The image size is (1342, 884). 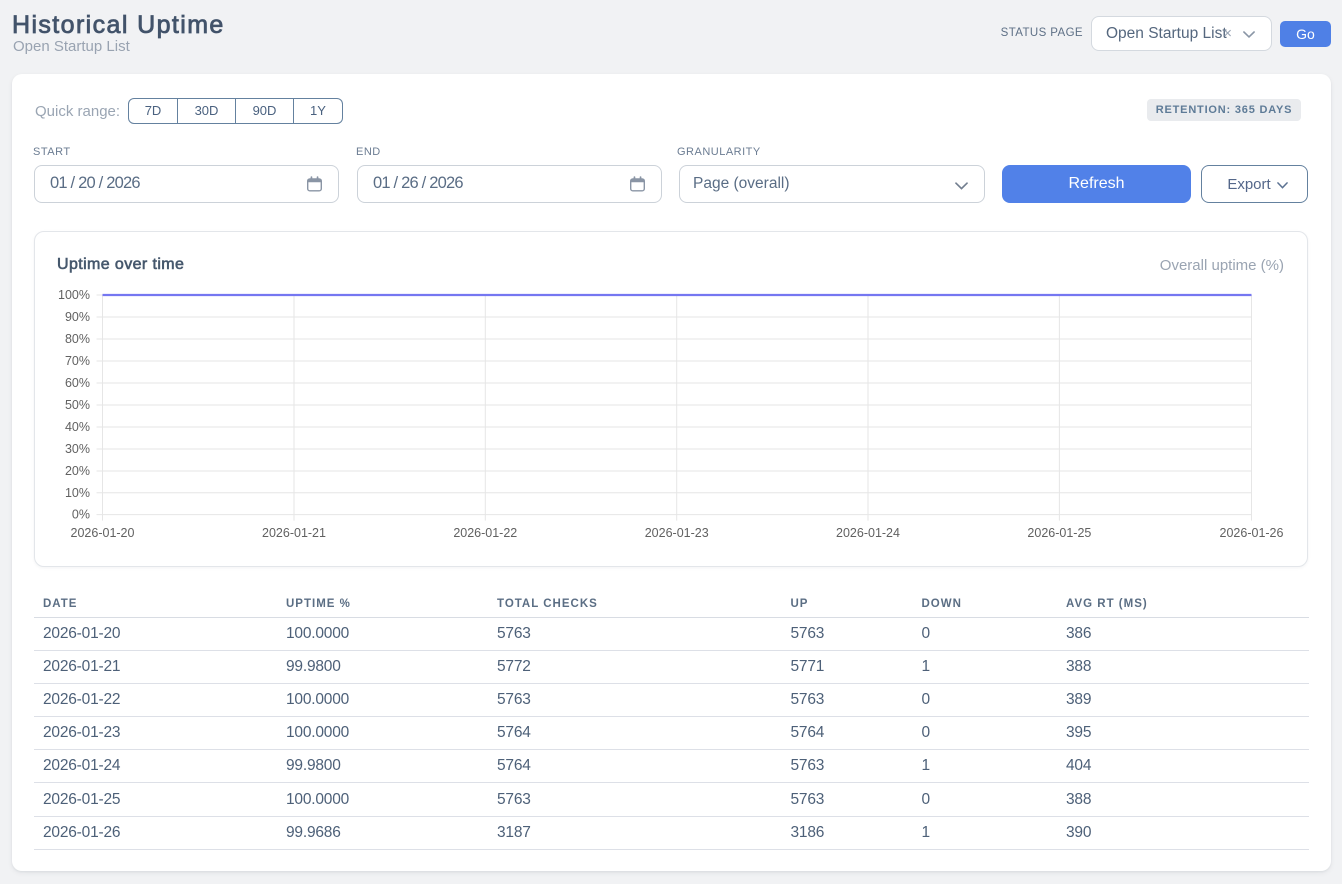 I want to click on svg-text: 80%, so click(x=77, y=339).